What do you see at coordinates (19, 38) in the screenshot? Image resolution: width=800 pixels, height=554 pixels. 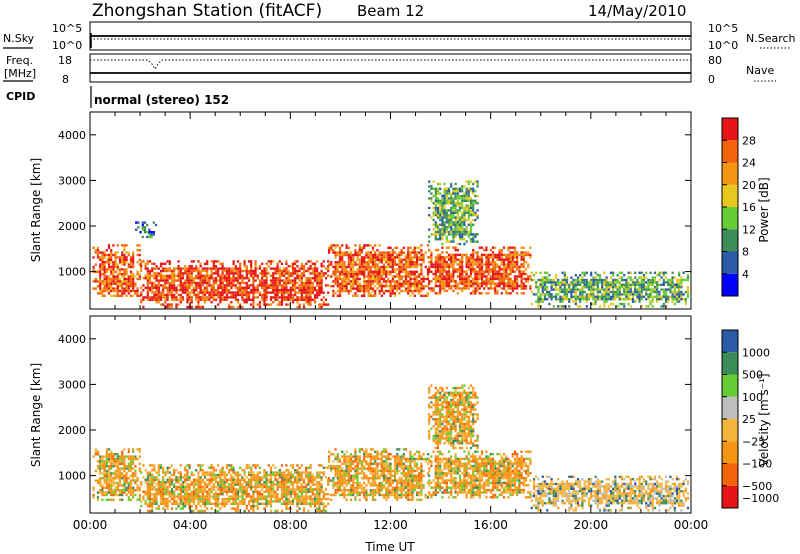 I see `nsky-label: N.Sky` at bounding box center [19, 38].